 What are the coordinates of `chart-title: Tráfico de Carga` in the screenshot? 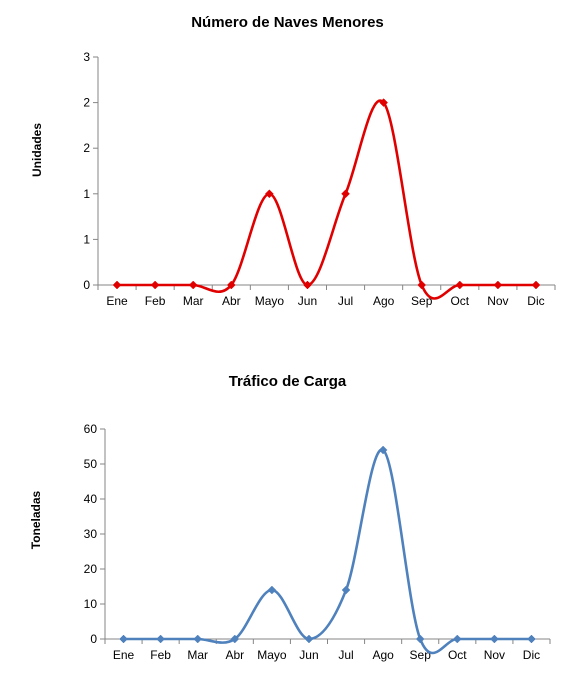 It's located at (287, 381).